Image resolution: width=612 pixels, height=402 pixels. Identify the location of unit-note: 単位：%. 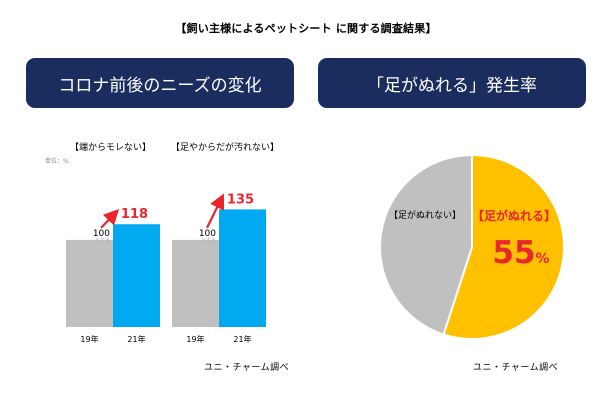
(57, 161).